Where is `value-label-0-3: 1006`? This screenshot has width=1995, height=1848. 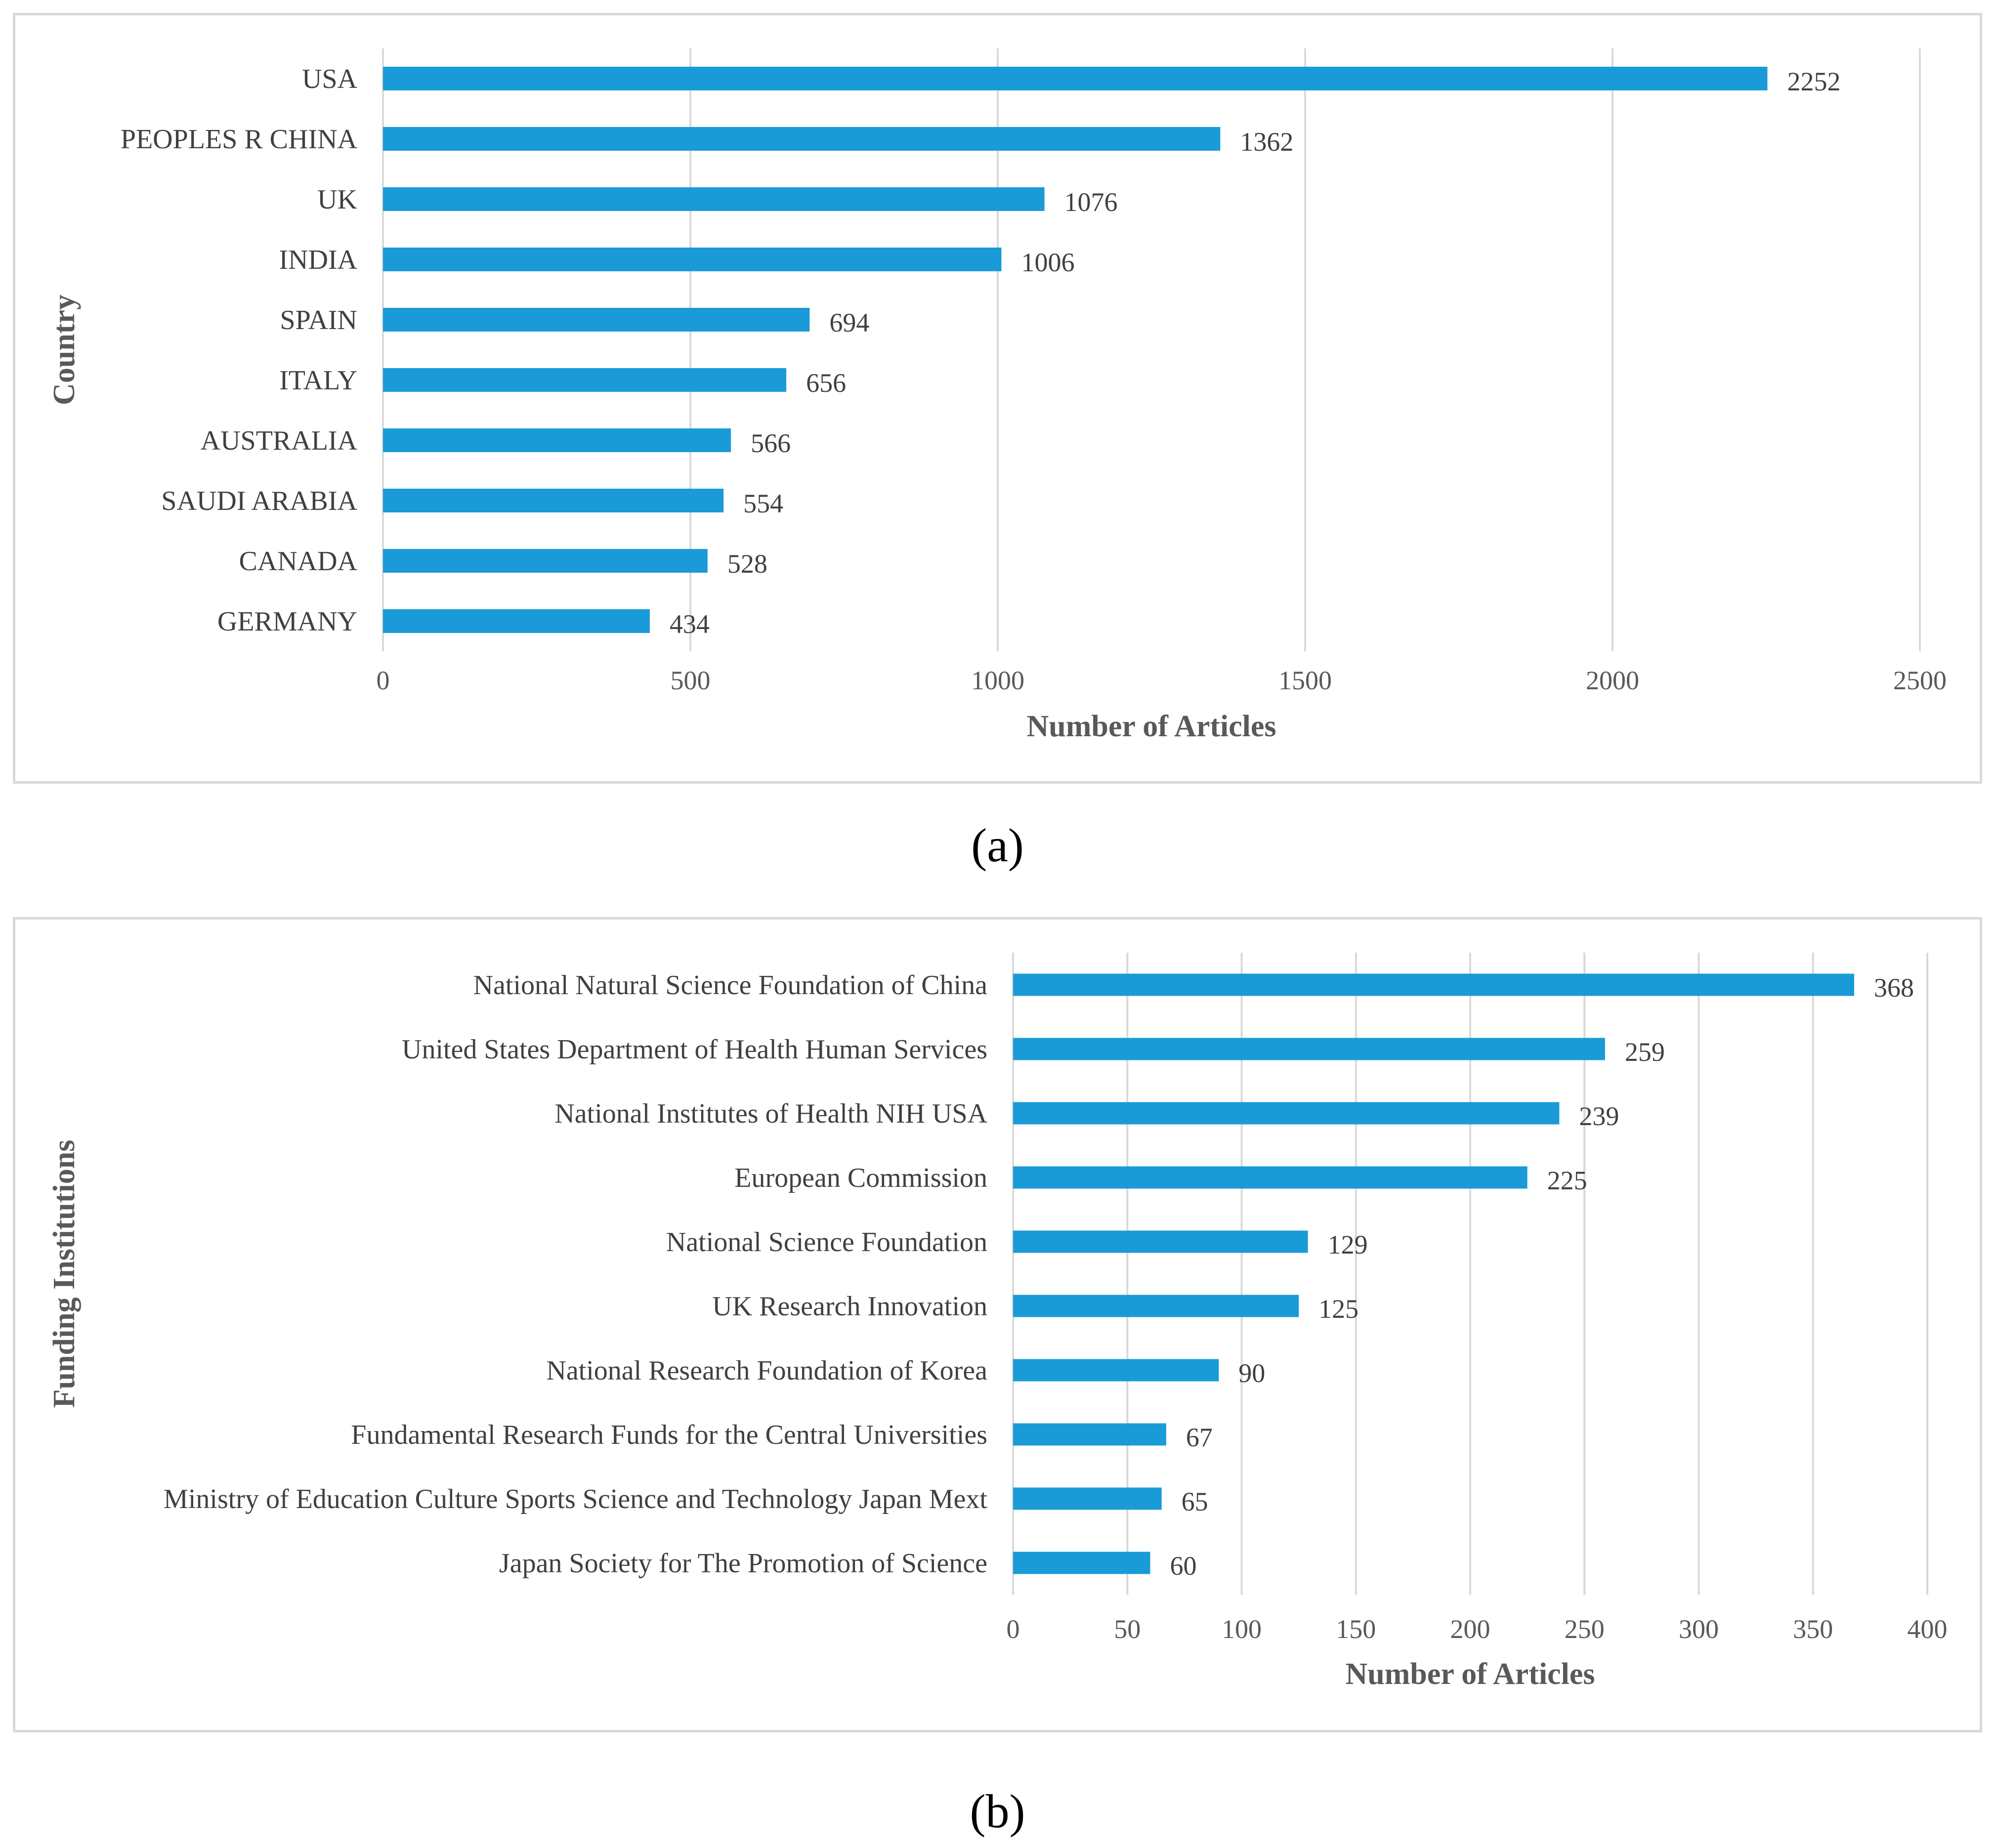
value-label-0-3: 1006 is located at coordinates (1047, 262).